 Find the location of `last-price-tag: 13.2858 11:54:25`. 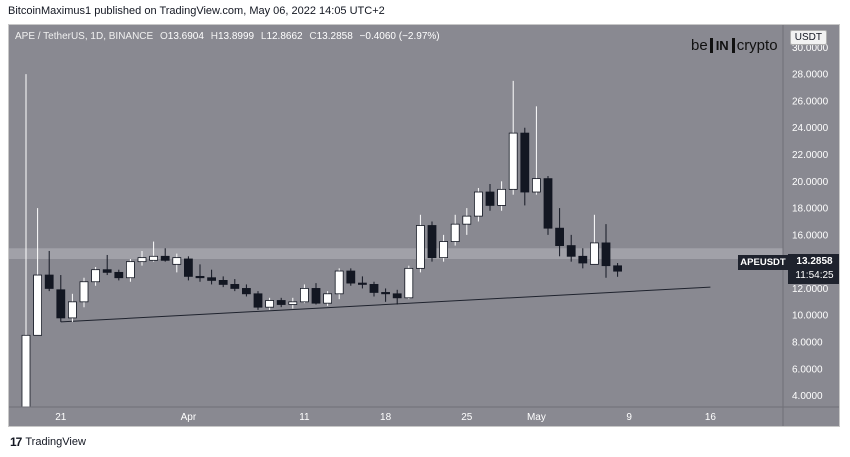

last-price-tag: 13.2858 11:54:25 is located at coordinates (813, 269).